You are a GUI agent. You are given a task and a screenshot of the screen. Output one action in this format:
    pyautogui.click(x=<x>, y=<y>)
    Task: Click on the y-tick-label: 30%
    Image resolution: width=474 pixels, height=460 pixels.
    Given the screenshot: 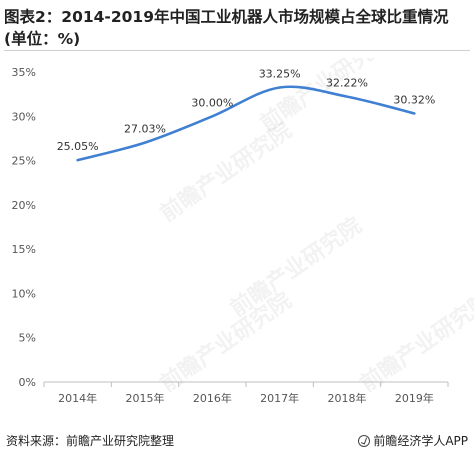 What is the action you would take?
    pyautogui.click(x=24, y=116)
    